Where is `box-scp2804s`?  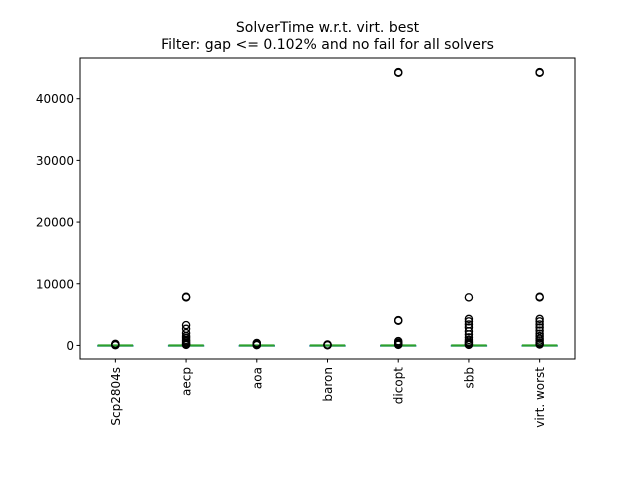
box-scp2804s is located at coordinates (115, 344).